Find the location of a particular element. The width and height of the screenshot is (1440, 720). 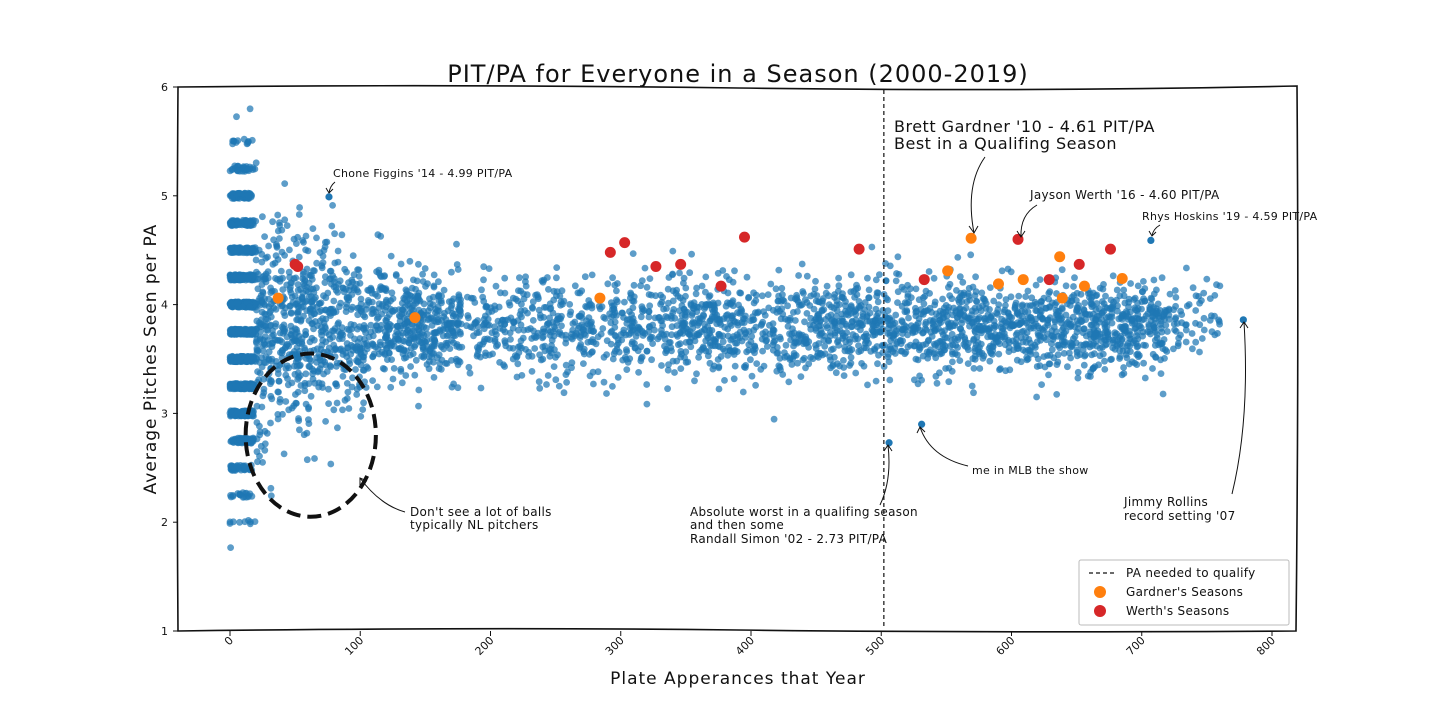

annotation-werth-arrow is located at coordinates (1029, 221).